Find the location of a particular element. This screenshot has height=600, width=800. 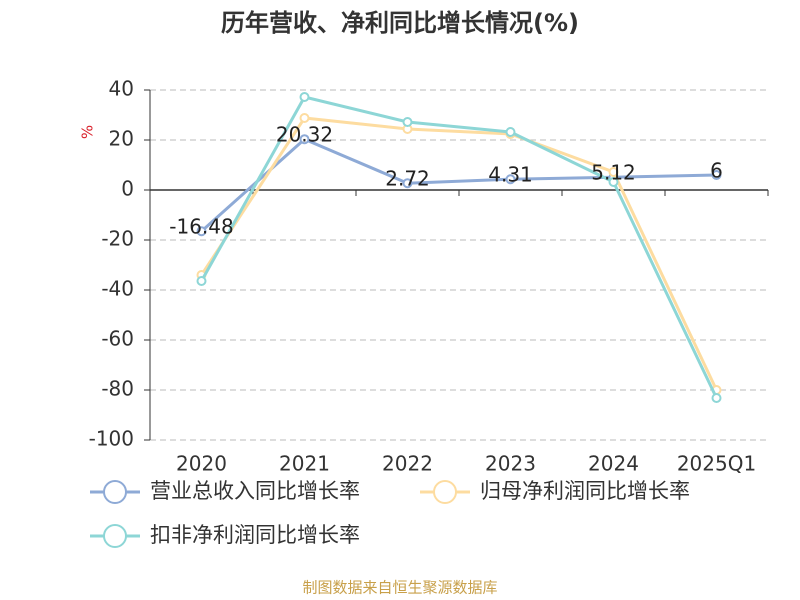

x-tick-label: 2020 is located at coordinates (201, 464).